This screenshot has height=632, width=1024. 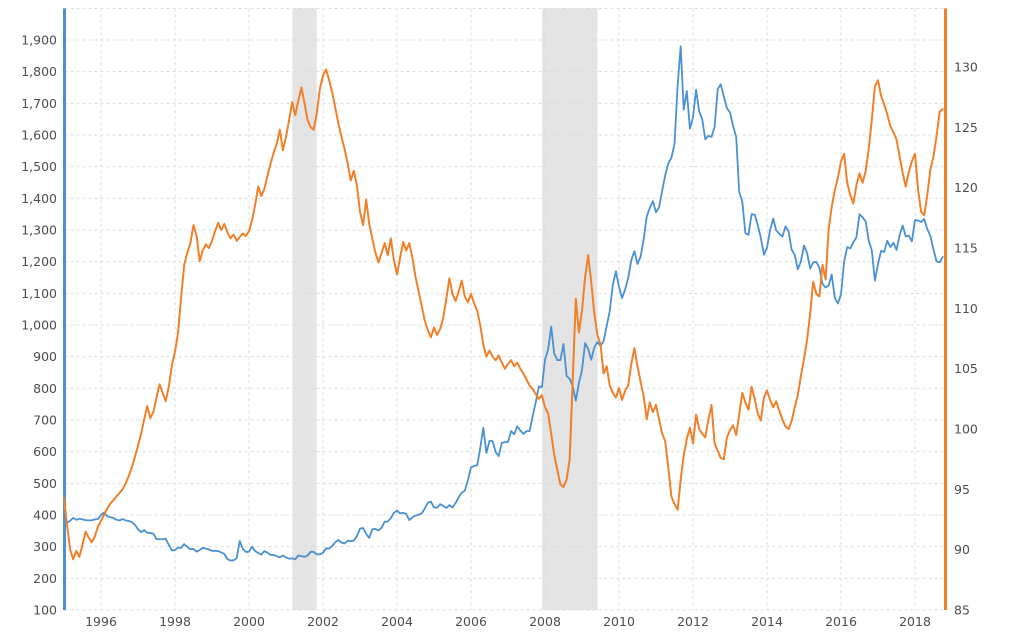 What do you see at coordinates (45, 483) in the screenshot?
I see `left-y-tick-label: 500` at bounding box center [45, 483].